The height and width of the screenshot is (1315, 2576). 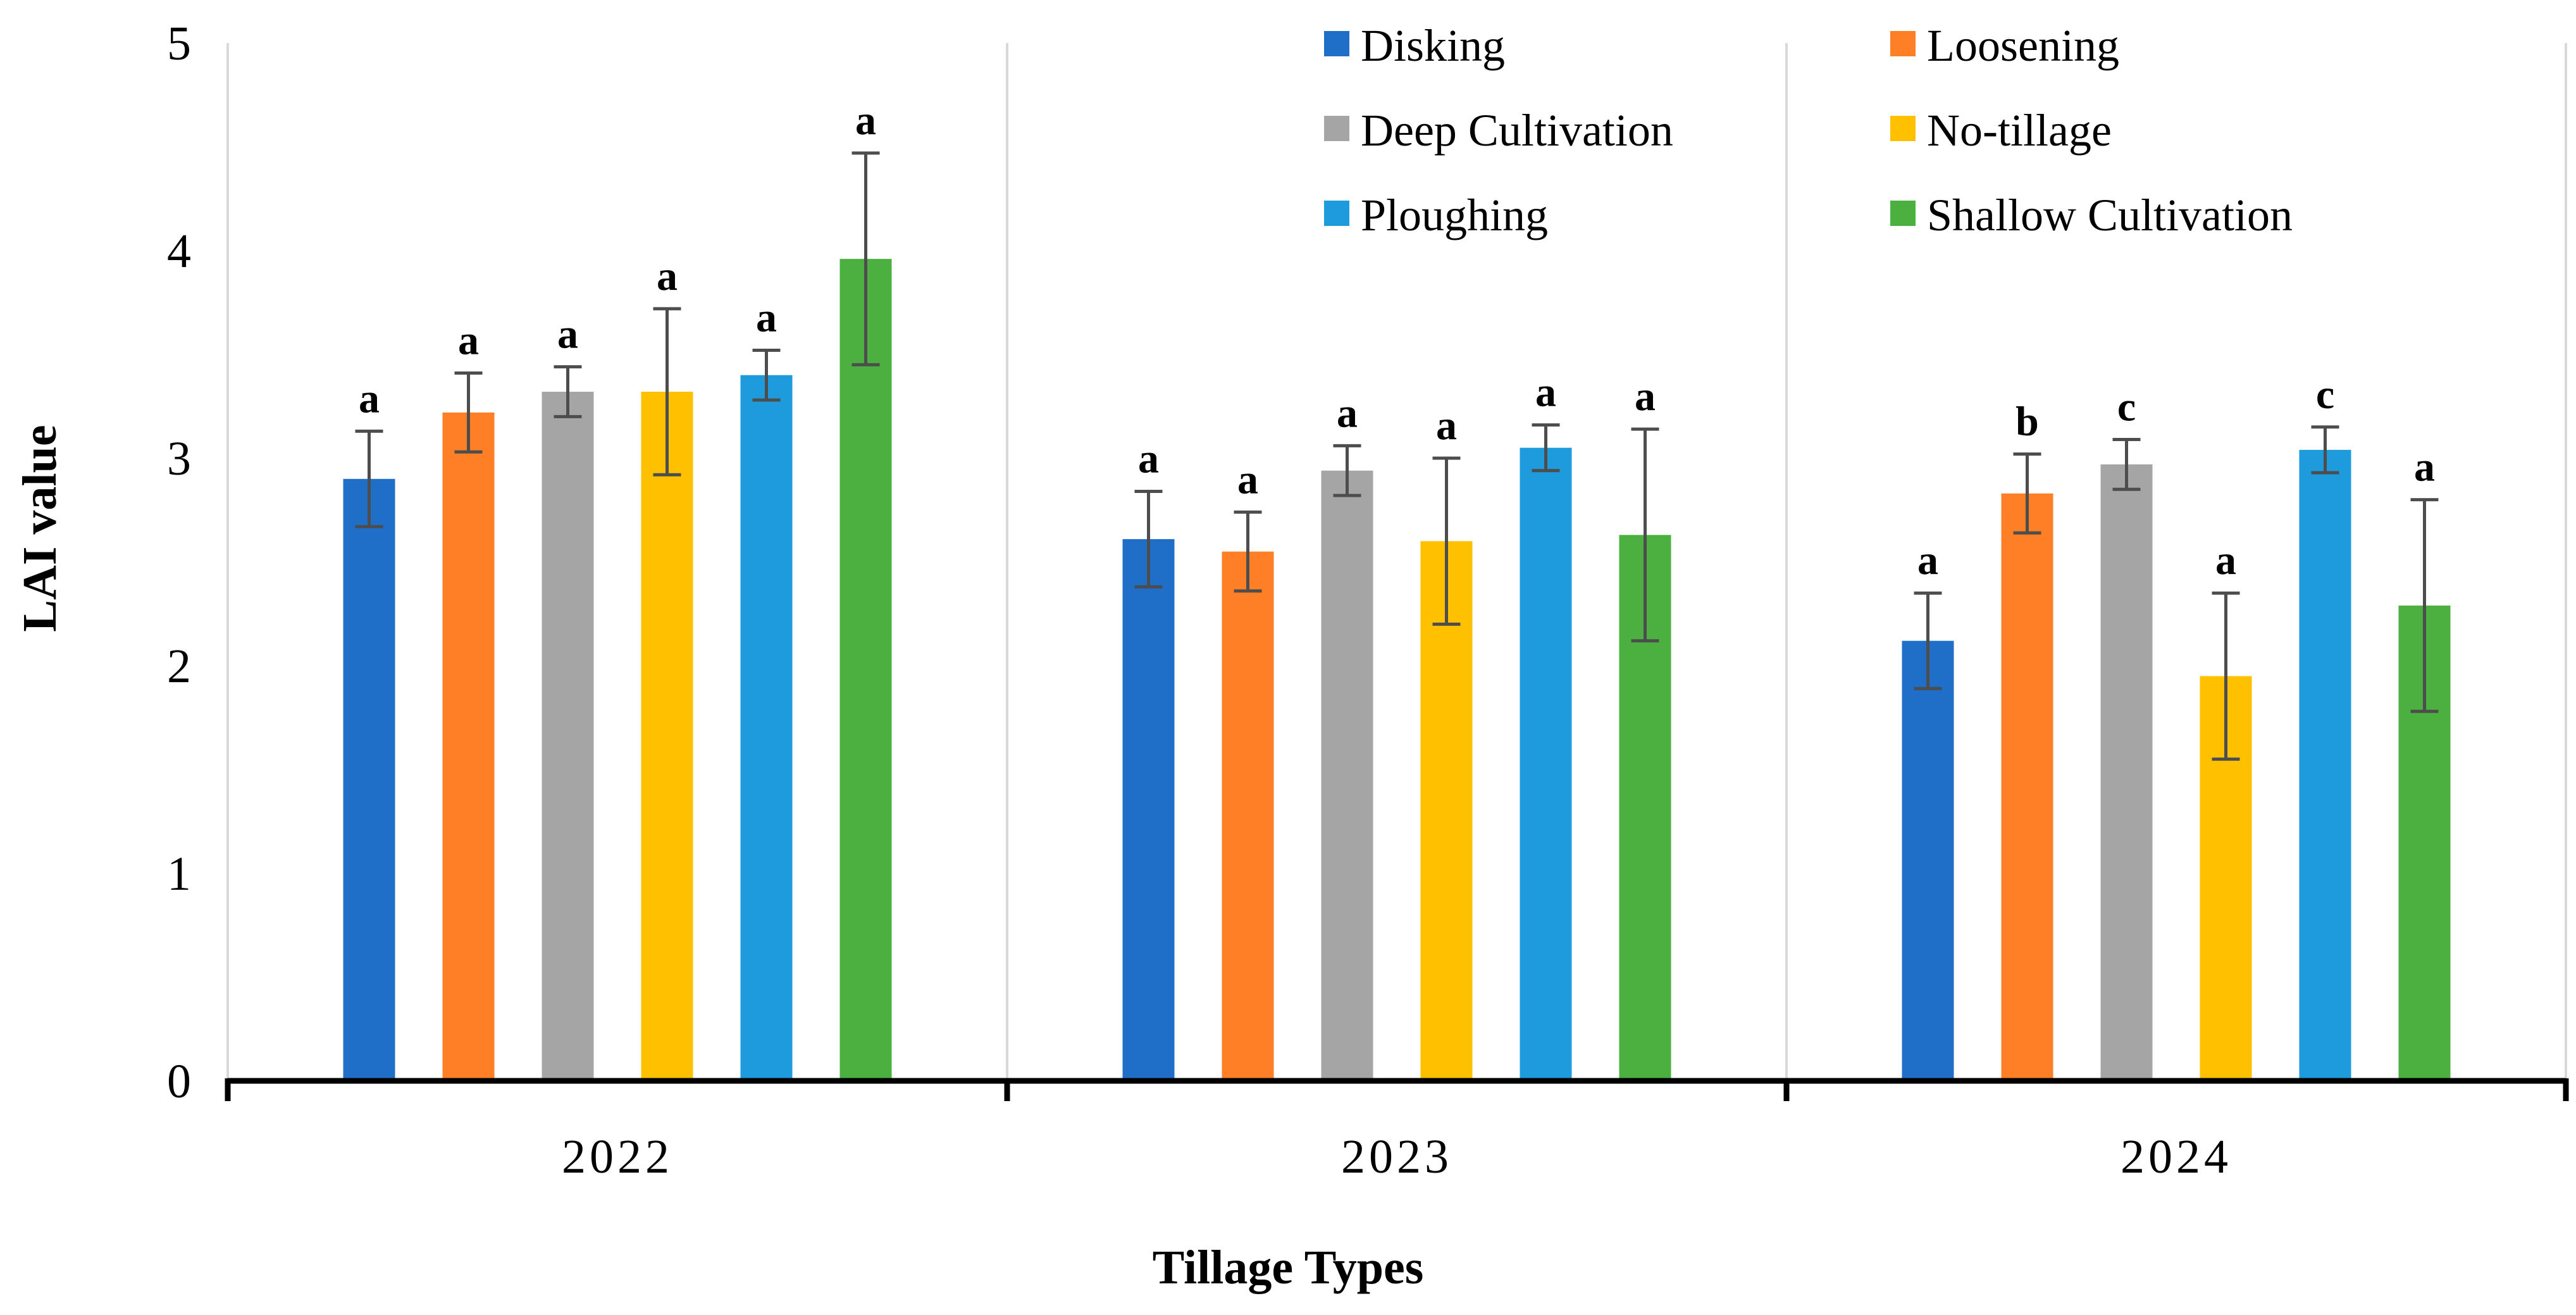 I want to click on y-axis-ticks: 0 1 2 3 4 5, so click(x=179, y=562).